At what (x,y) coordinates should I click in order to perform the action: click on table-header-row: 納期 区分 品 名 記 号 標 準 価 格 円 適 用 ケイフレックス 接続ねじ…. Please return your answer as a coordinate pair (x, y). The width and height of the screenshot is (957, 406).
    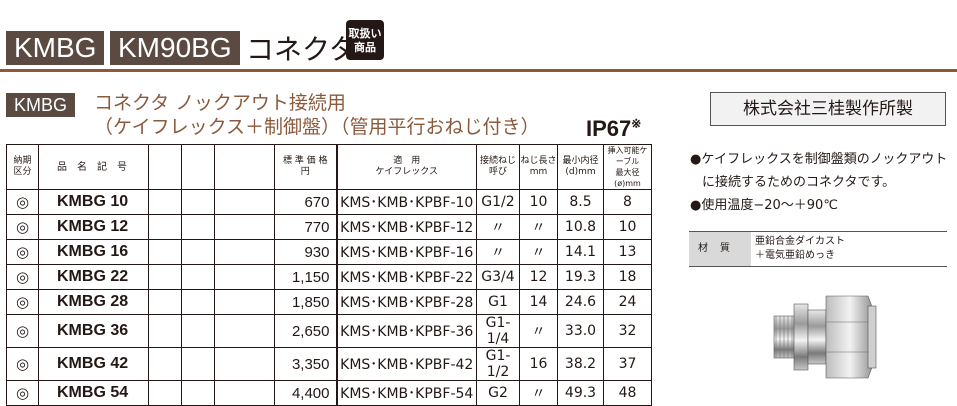
    Looking at the image, I should click on (329, 167).